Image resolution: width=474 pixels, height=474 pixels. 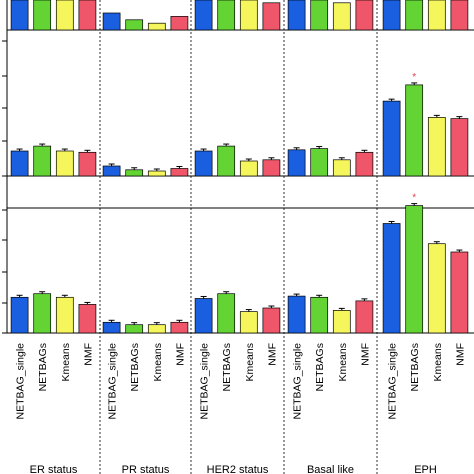 What do you see at coordinates (111, 327) in the screenshot?
I see `bar-p3-1-NETBAG_single` at bounding box center [111, 327].